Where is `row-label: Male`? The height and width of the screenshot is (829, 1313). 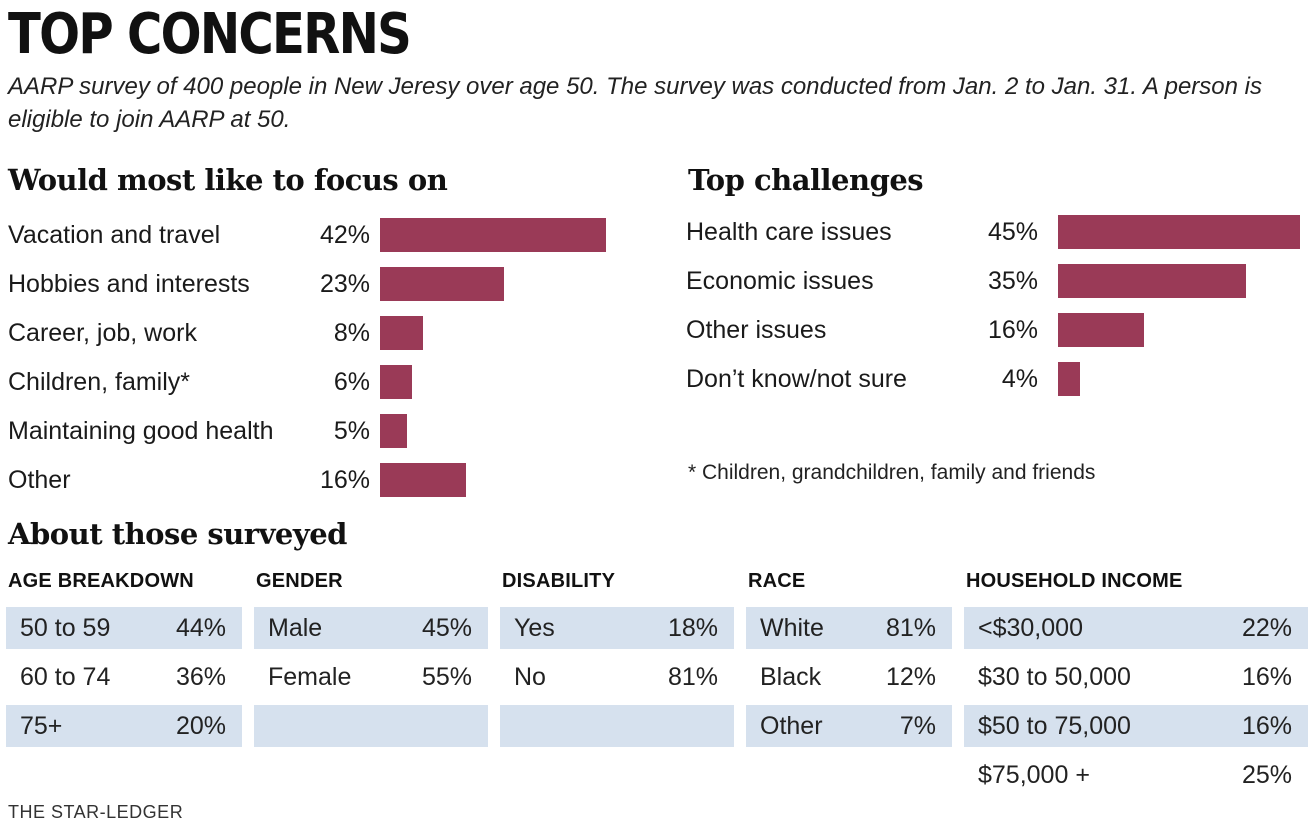
row-label: Male is located at coordinates (295, 628).